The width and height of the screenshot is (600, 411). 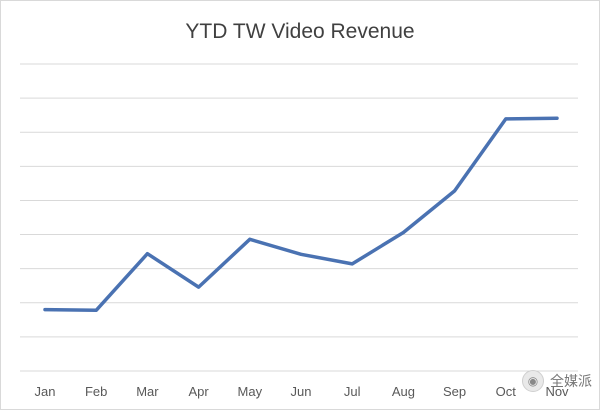 What do you see at coordinates (299, 31) in the screenshot?
I see `chart-title: YTD TW Video Revenue` at bounding box center [299, 31].